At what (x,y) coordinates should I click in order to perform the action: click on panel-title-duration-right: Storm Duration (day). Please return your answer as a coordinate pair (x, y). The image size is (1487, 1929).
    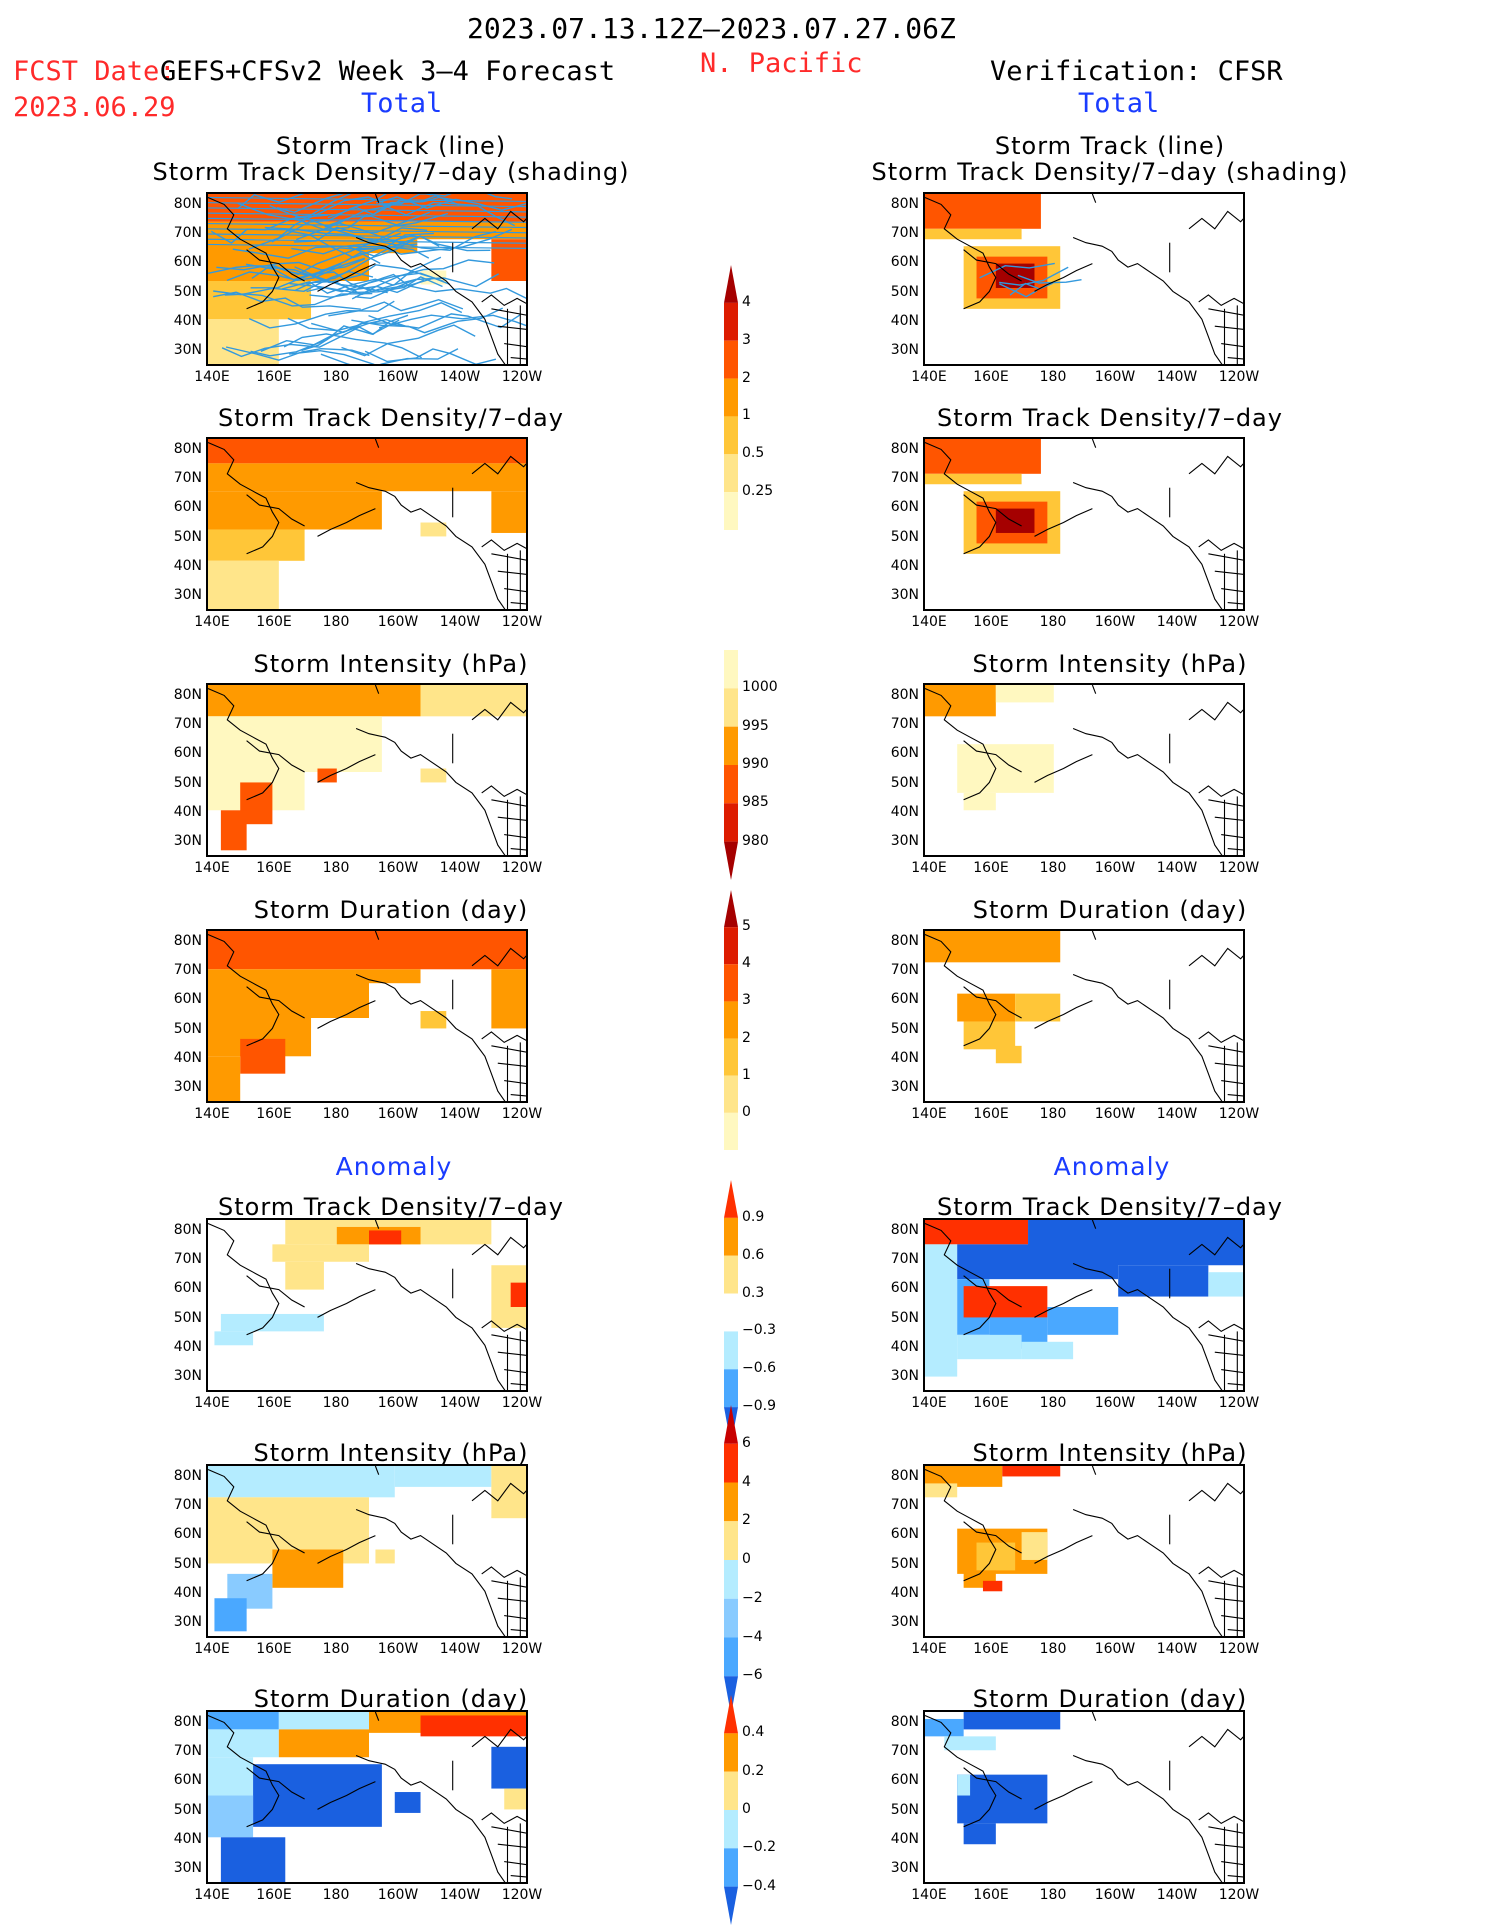
    Looking at the image, I should click on (1110, 910).